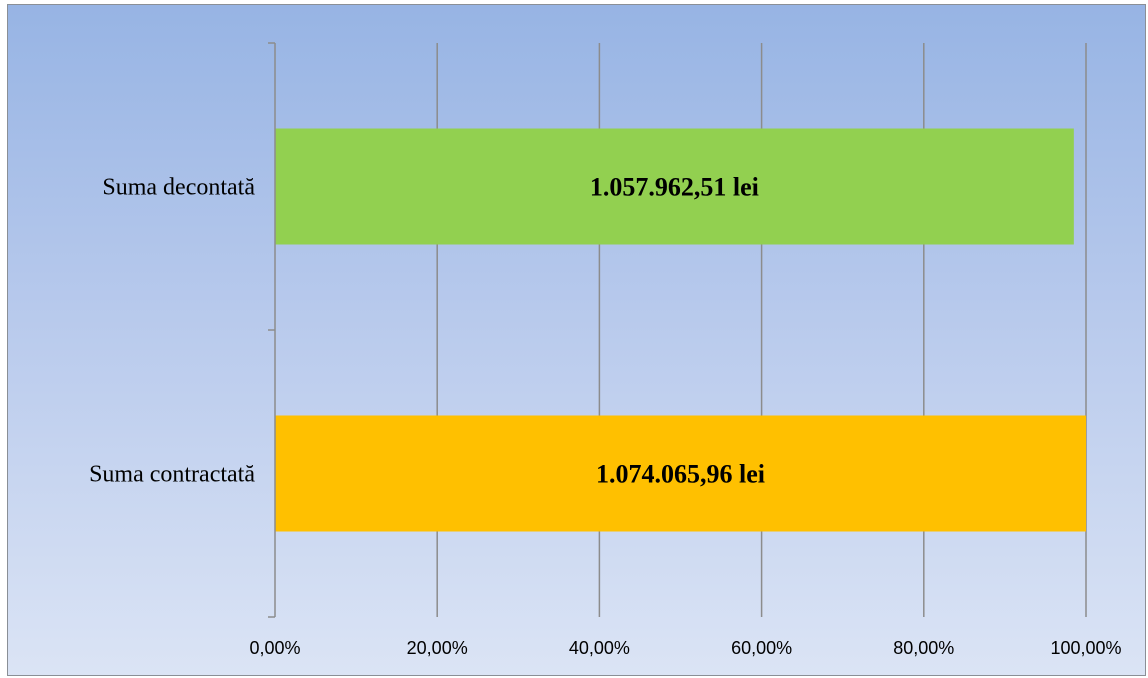 The image size is (1148, 678). Describe the element at coordinates (274, 648) in the screenshot. I see `x-tick-label: 0,00%` at that location.